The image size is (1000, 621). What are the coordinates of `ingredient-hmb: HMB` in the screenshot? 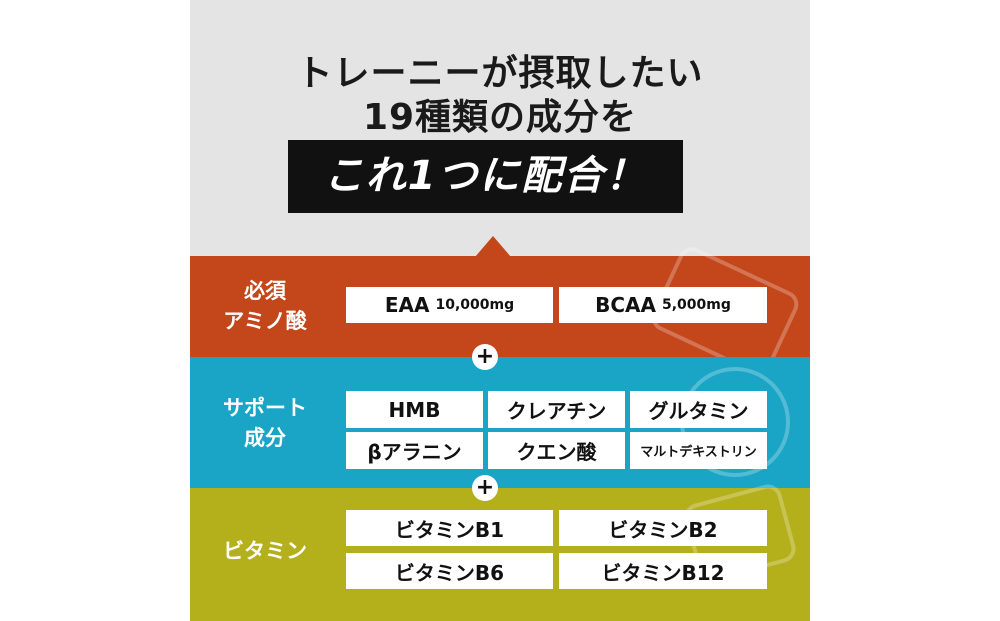 It's located at (414, 409).